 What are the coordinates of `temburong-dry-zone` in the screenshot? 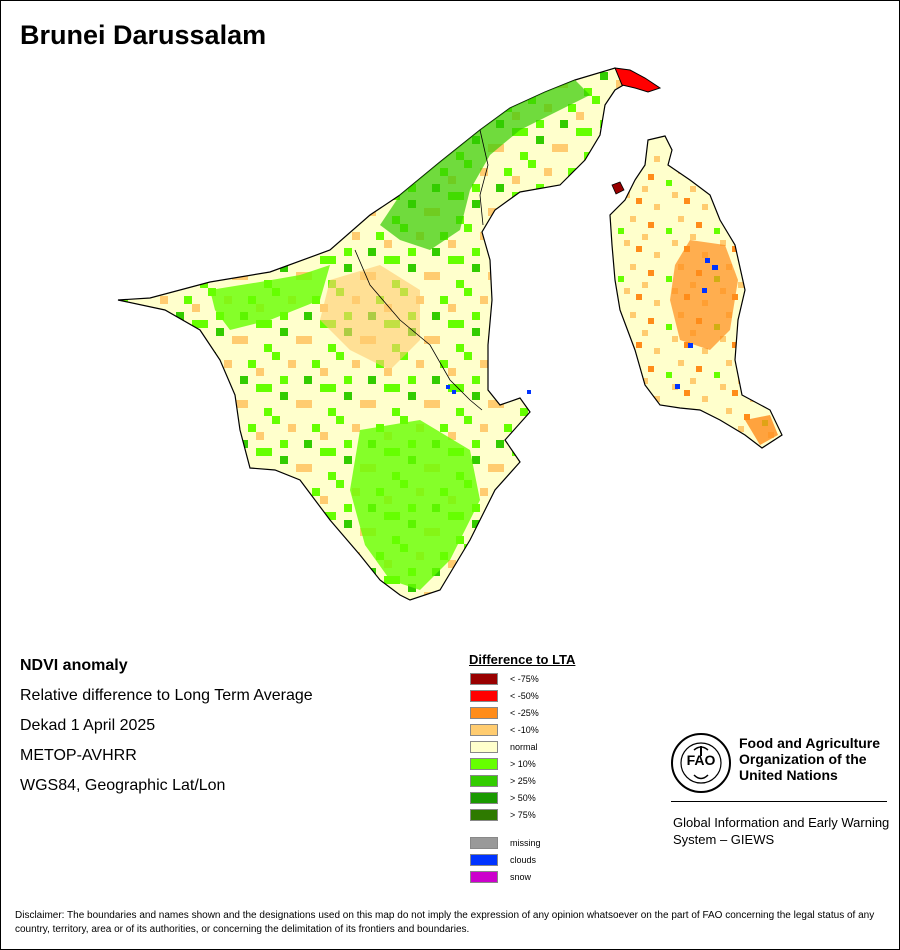 It's located at (704, 295).